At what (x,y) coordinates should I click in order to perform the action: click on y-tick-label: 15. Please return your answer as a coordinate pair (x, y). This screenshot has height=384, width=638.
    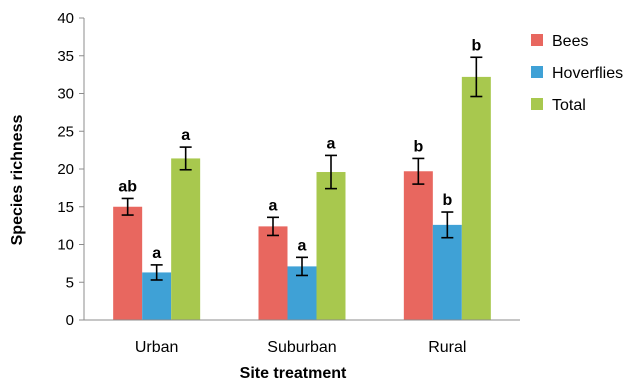
    Looking at the image, I should click on (65, 207).